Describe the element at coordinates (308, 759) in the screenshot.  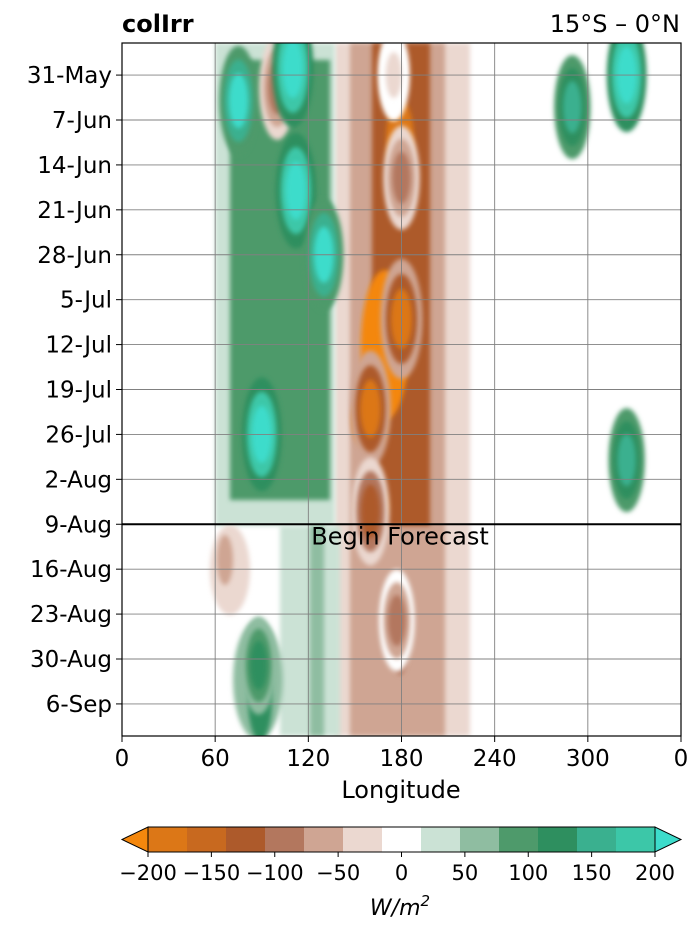
I see `x-tick-label: 120` at that location.